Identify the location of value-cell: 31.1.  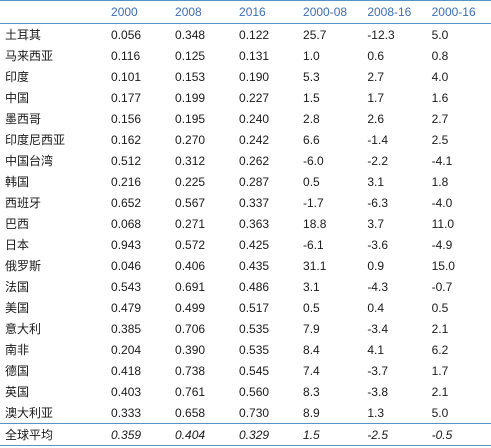
(315, 265).